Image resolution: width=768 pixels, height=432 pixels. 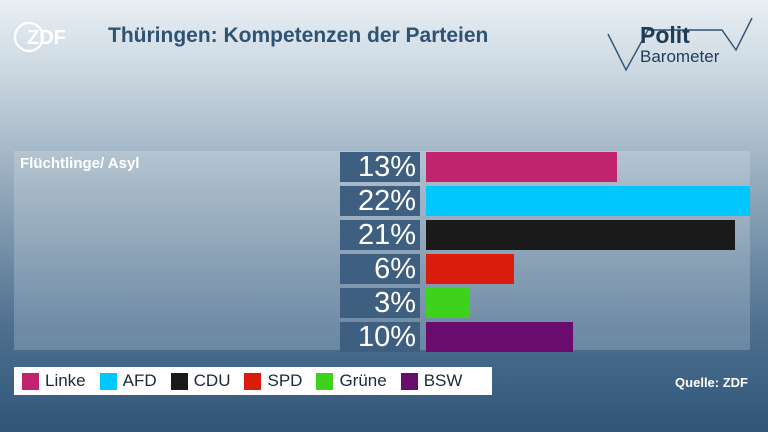 What do you see at coordinates (680, 56) in the screenshot?
I see `logo-line-barometer: Barometer` at bounding box center [680, 56].